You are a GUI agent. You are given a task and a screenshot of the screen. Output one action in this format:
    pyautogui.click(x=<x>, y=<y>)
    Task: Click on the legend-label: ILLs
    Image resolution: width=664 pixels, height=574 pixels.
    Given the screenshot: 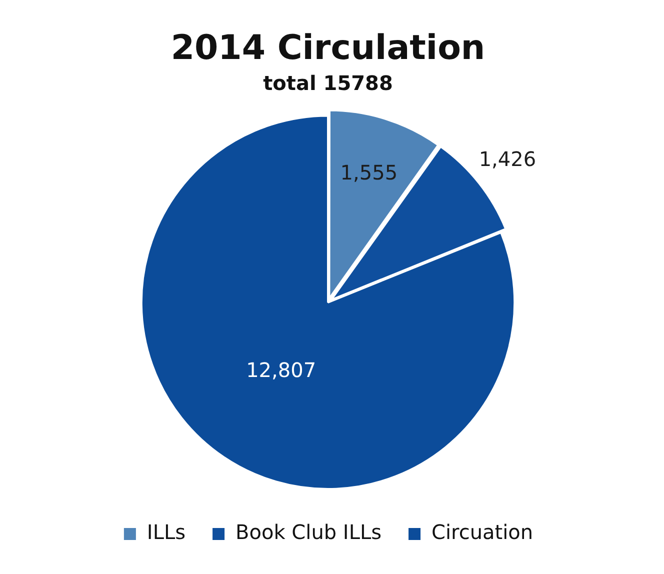 What is the action you would take?
    pyautogui.click(x=166, y=532)
    